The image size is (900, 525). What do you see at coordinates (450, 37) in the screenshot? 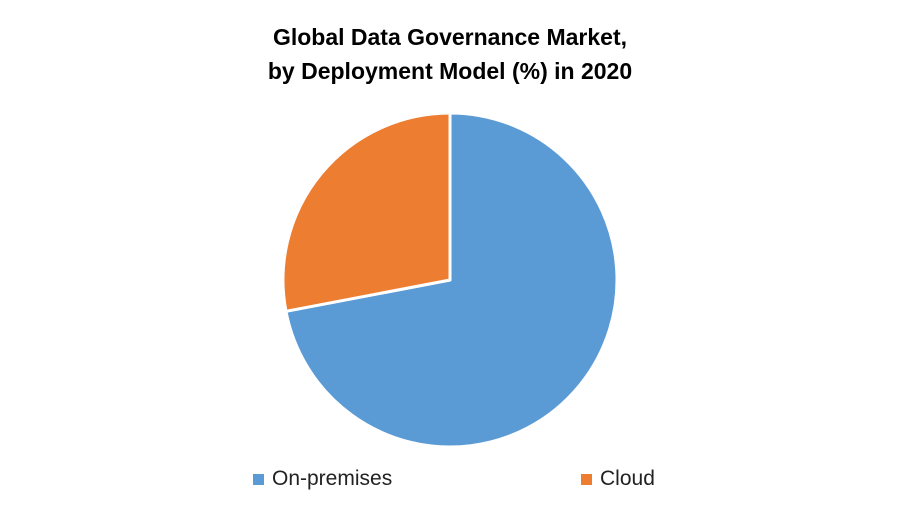
I see `chart-title-line-1: Global Data Governance Market,` at bounding box center [450, 37].